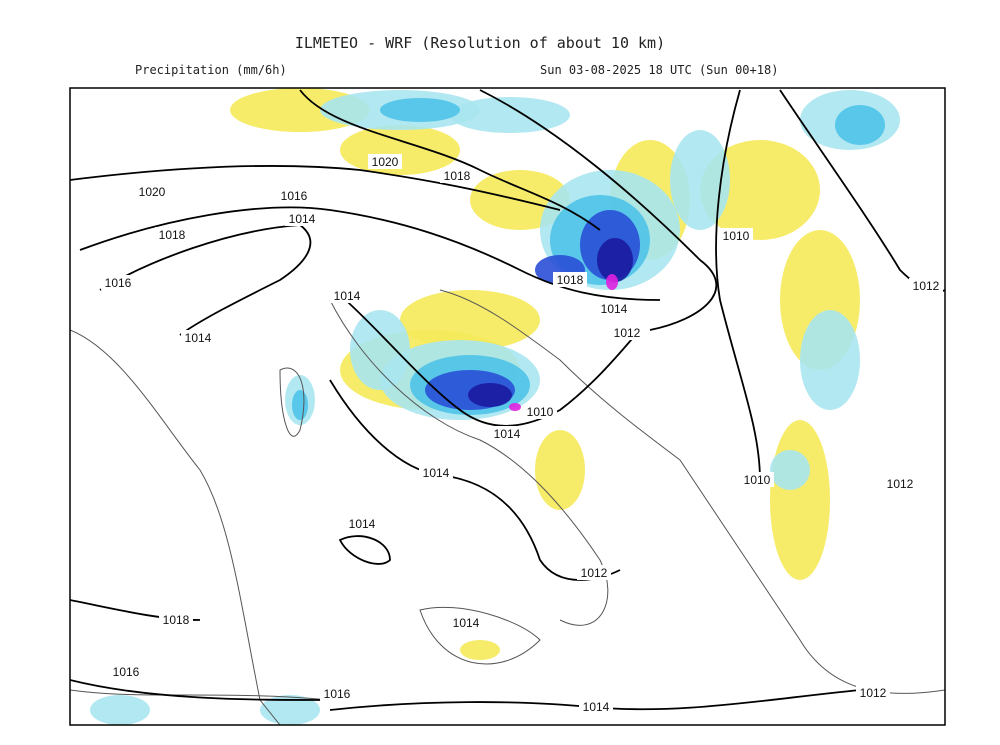 The height and width of the screenshot is (745, 1000). I want to click on variable-label: Precipitation (mm/6h), so click(211, 70).